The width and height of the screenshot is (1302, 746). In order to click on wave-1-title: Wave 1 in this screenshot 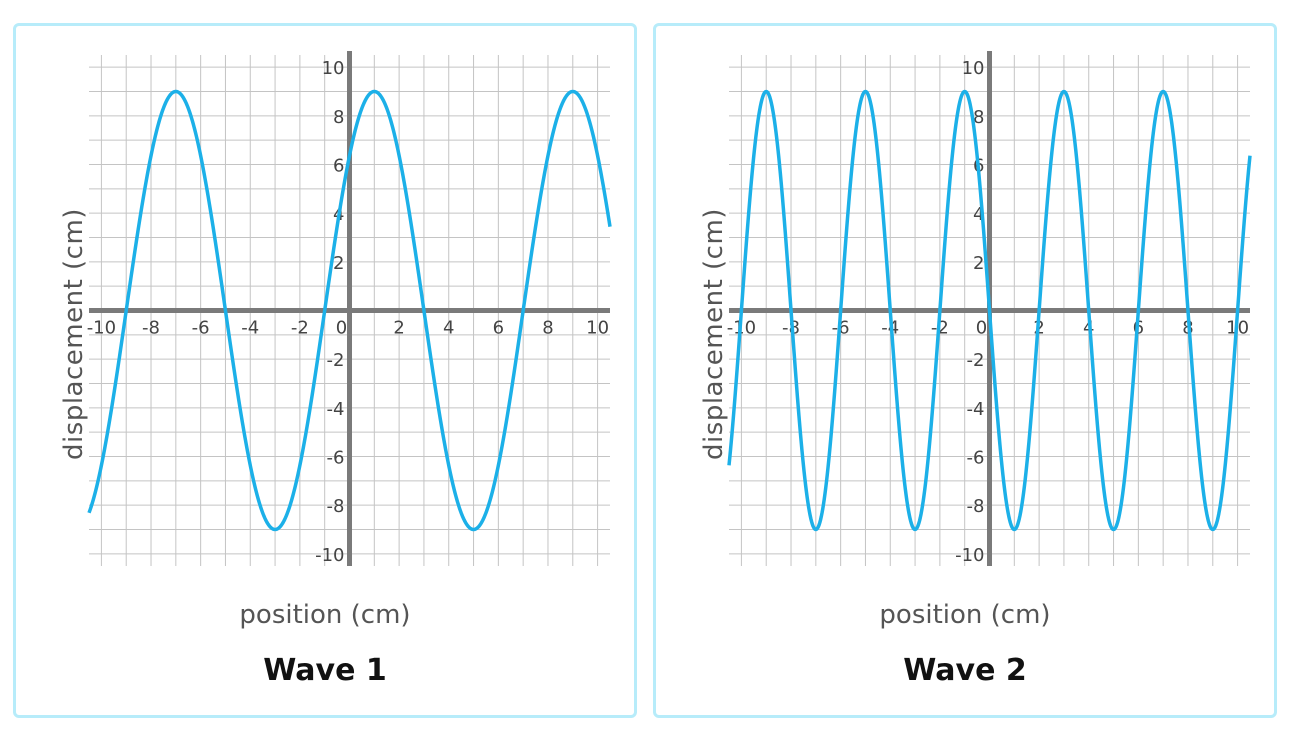, I will do `click(325, 670)`.